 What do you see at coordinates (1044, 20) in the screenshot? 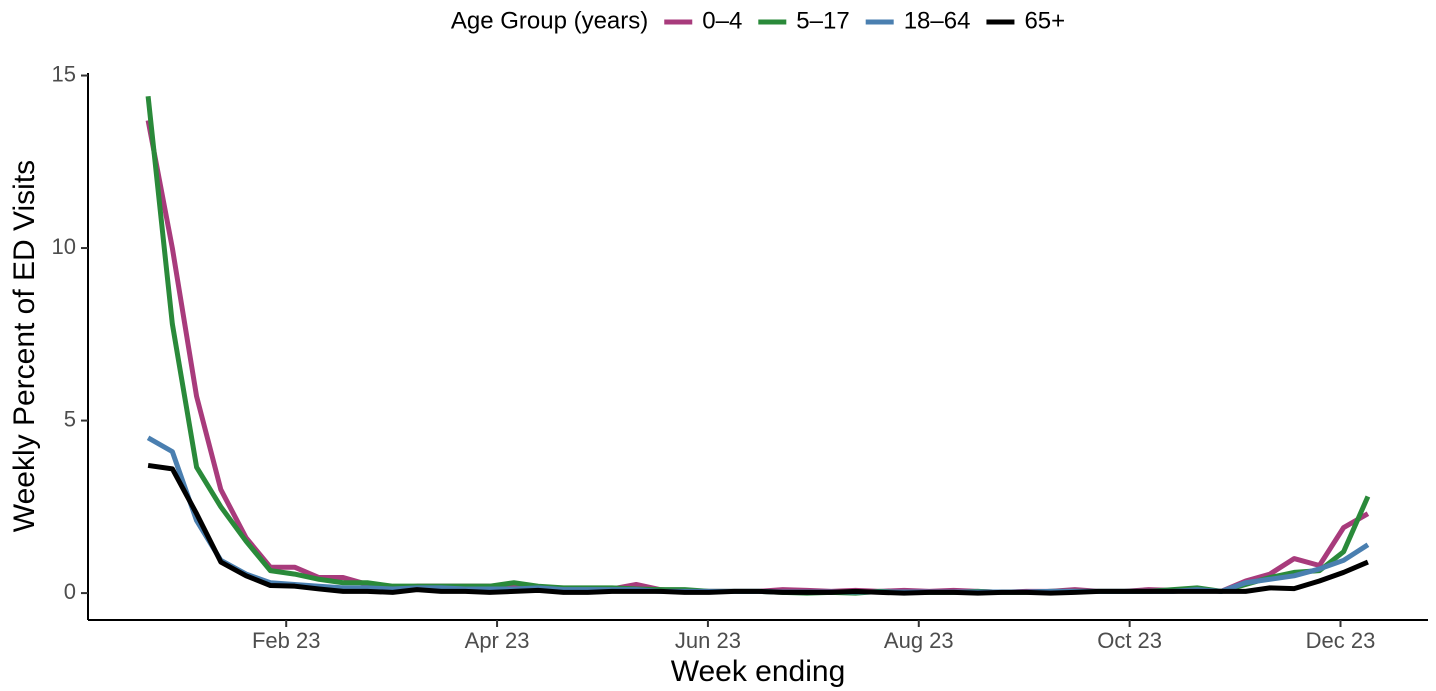
I see `legend-label: 65+` at bounding box center [1044, 20].